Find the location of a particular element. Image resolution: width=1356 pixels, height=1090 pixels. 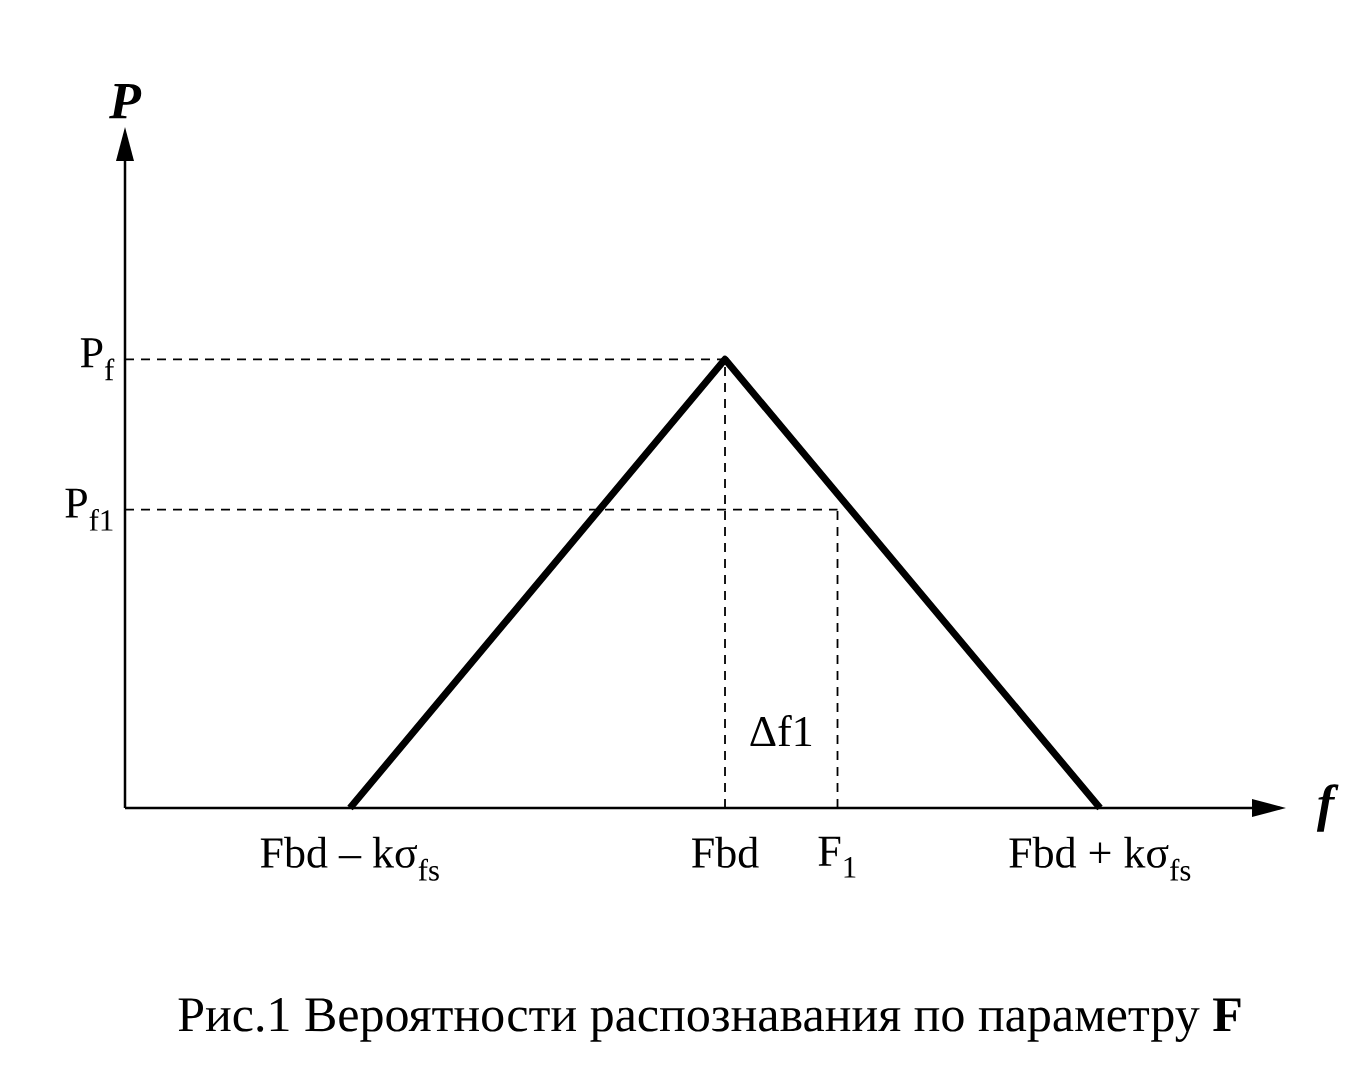

x-tick-label: Fbd – kσ$_{fs}$ is located at coordinates (349, 858).